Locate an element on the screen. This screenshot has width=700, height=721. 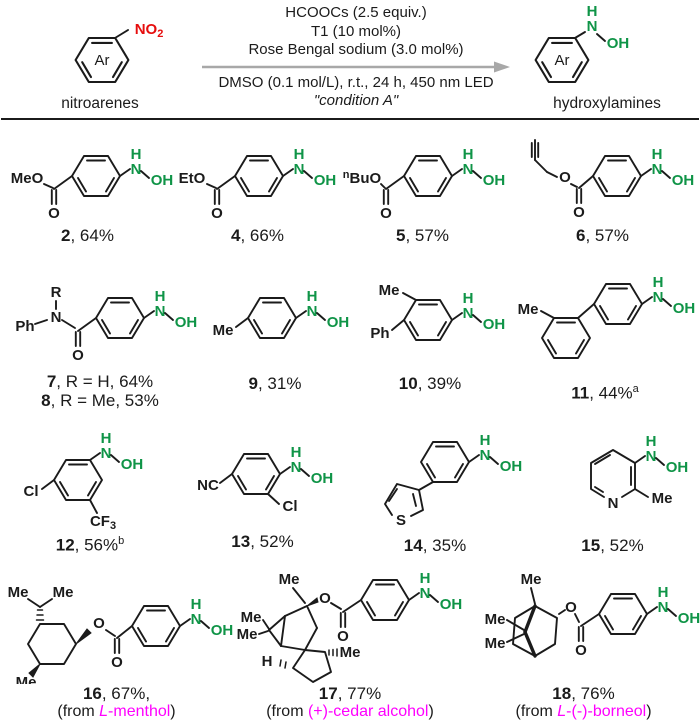
compound-number: 15 is located at coordinates (591, 545).